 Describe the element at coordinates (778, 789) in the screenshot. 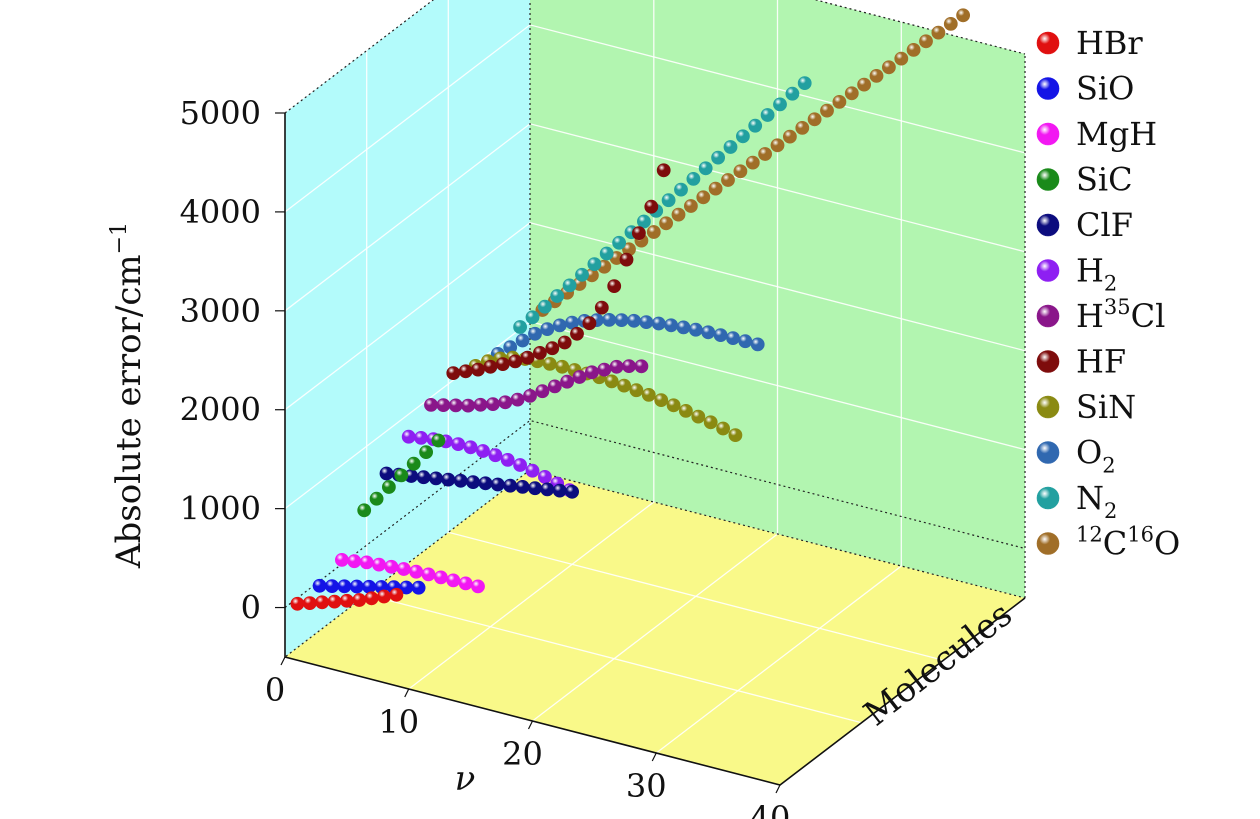

I see `x-tick-mark` at that location.